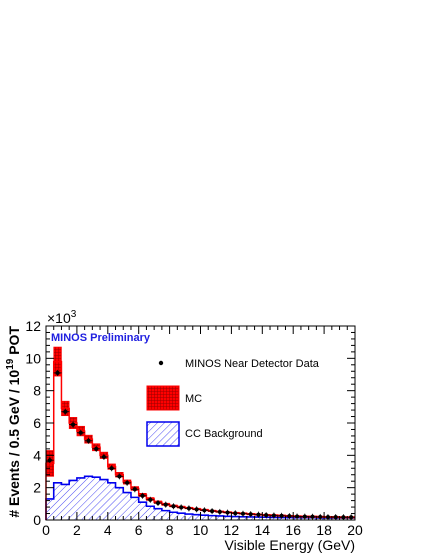  I want to click on y-tick-label: 2, so click(37, 488).